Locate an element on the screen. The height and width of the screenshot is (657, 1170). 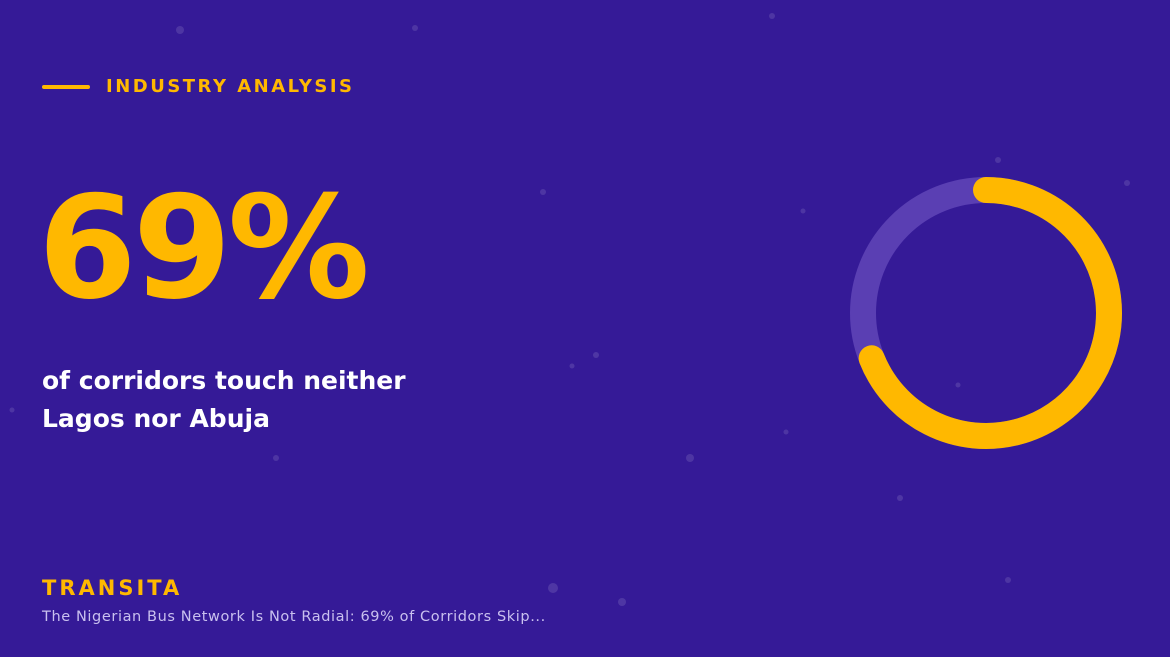
ring-progress is located at coordinates (990, 313).